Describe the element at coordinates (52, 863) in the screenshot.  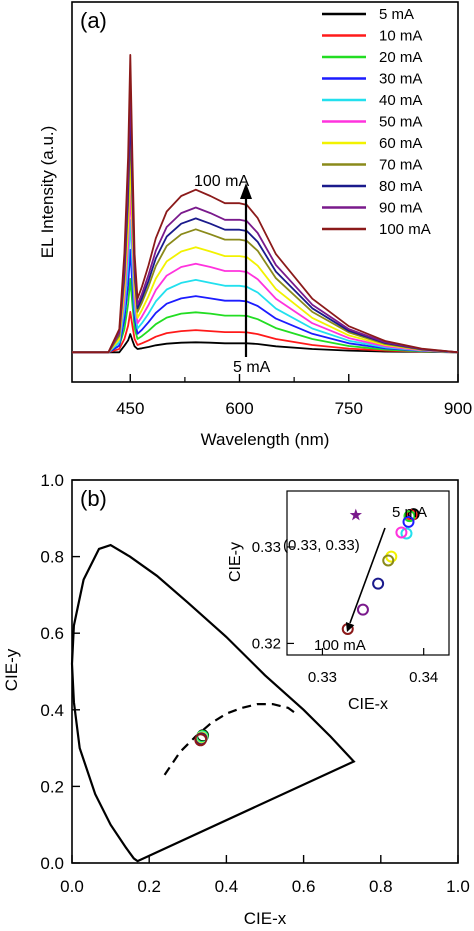
I see `y-tick-label: 0.0` at that location.